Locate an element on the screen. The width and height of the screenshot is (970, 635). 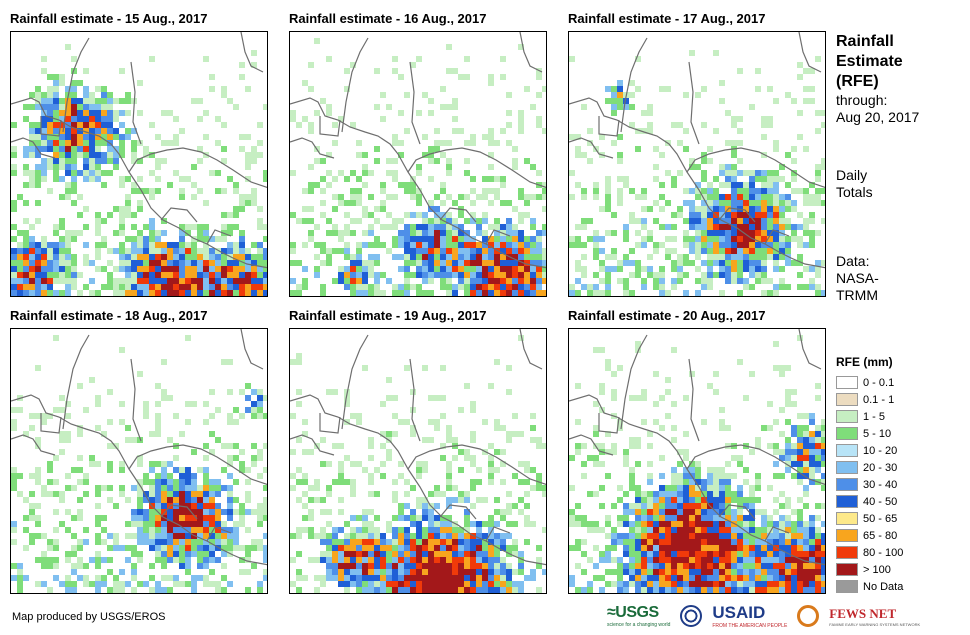
legend-item: 20 - 30 is located at coordinates (869, 467).